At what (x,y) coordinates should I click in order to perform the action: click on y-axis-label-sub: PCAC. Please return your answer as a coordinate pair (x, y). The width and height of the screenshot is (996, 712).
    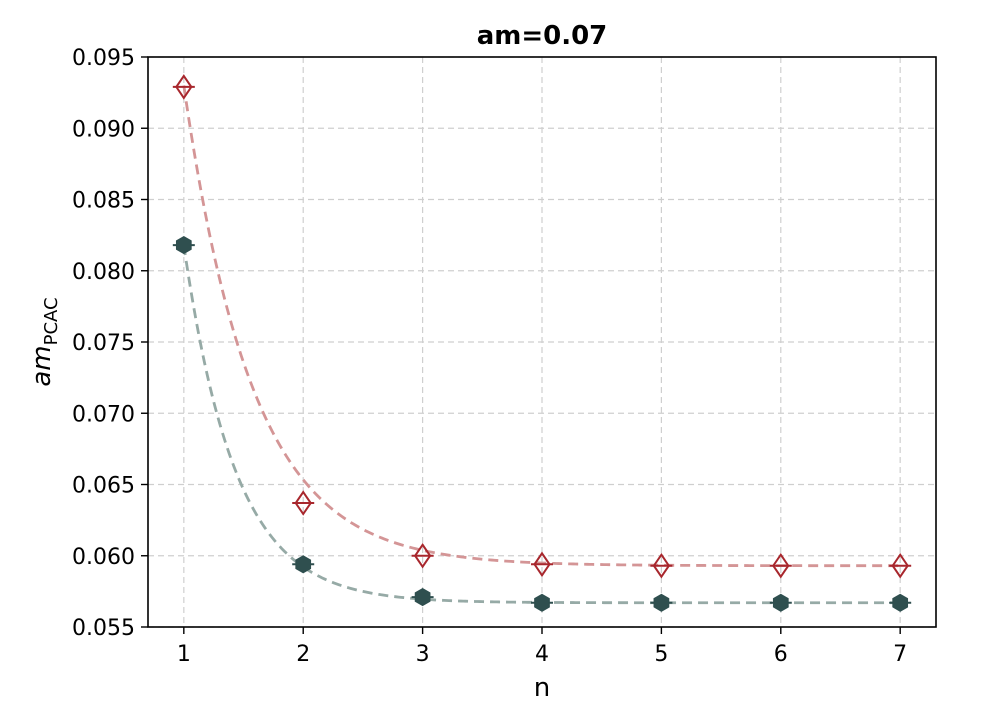
    Looking at the image, I should click on (51, 321).